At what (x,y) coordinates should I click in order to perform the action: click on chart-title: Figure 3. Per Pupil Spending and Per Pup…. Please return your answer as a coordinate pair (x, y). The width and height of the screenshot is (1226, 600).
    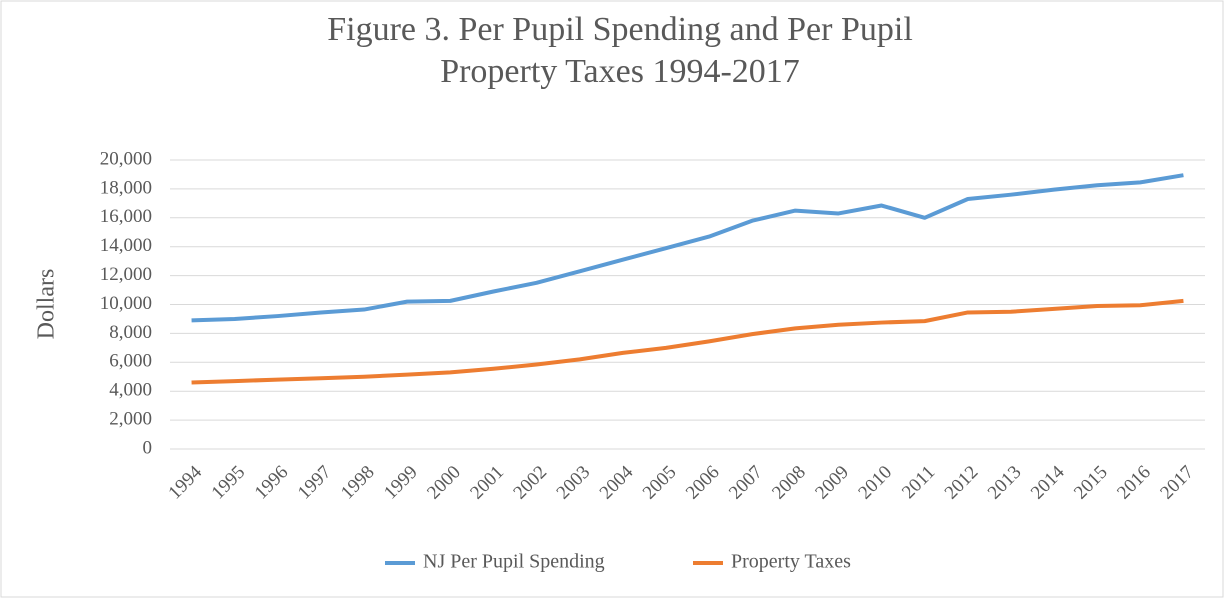
    Looking at the image, I should click on (620, 29).